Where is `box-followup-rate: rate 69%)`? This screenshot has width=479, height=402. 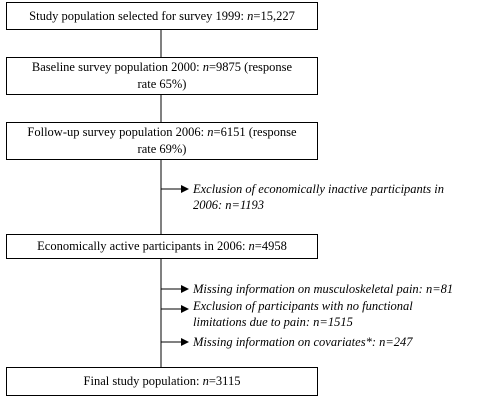 box-followup-rate: rate 69%) is located at coordinates (162, 149).